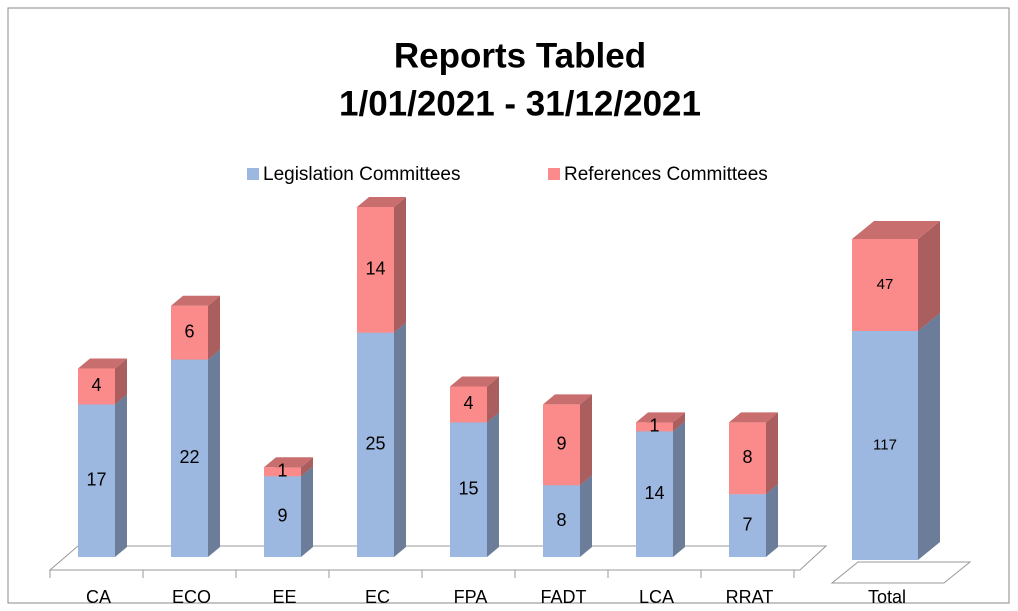  I want to click on legend-label: References Committees, so click(666, 174).